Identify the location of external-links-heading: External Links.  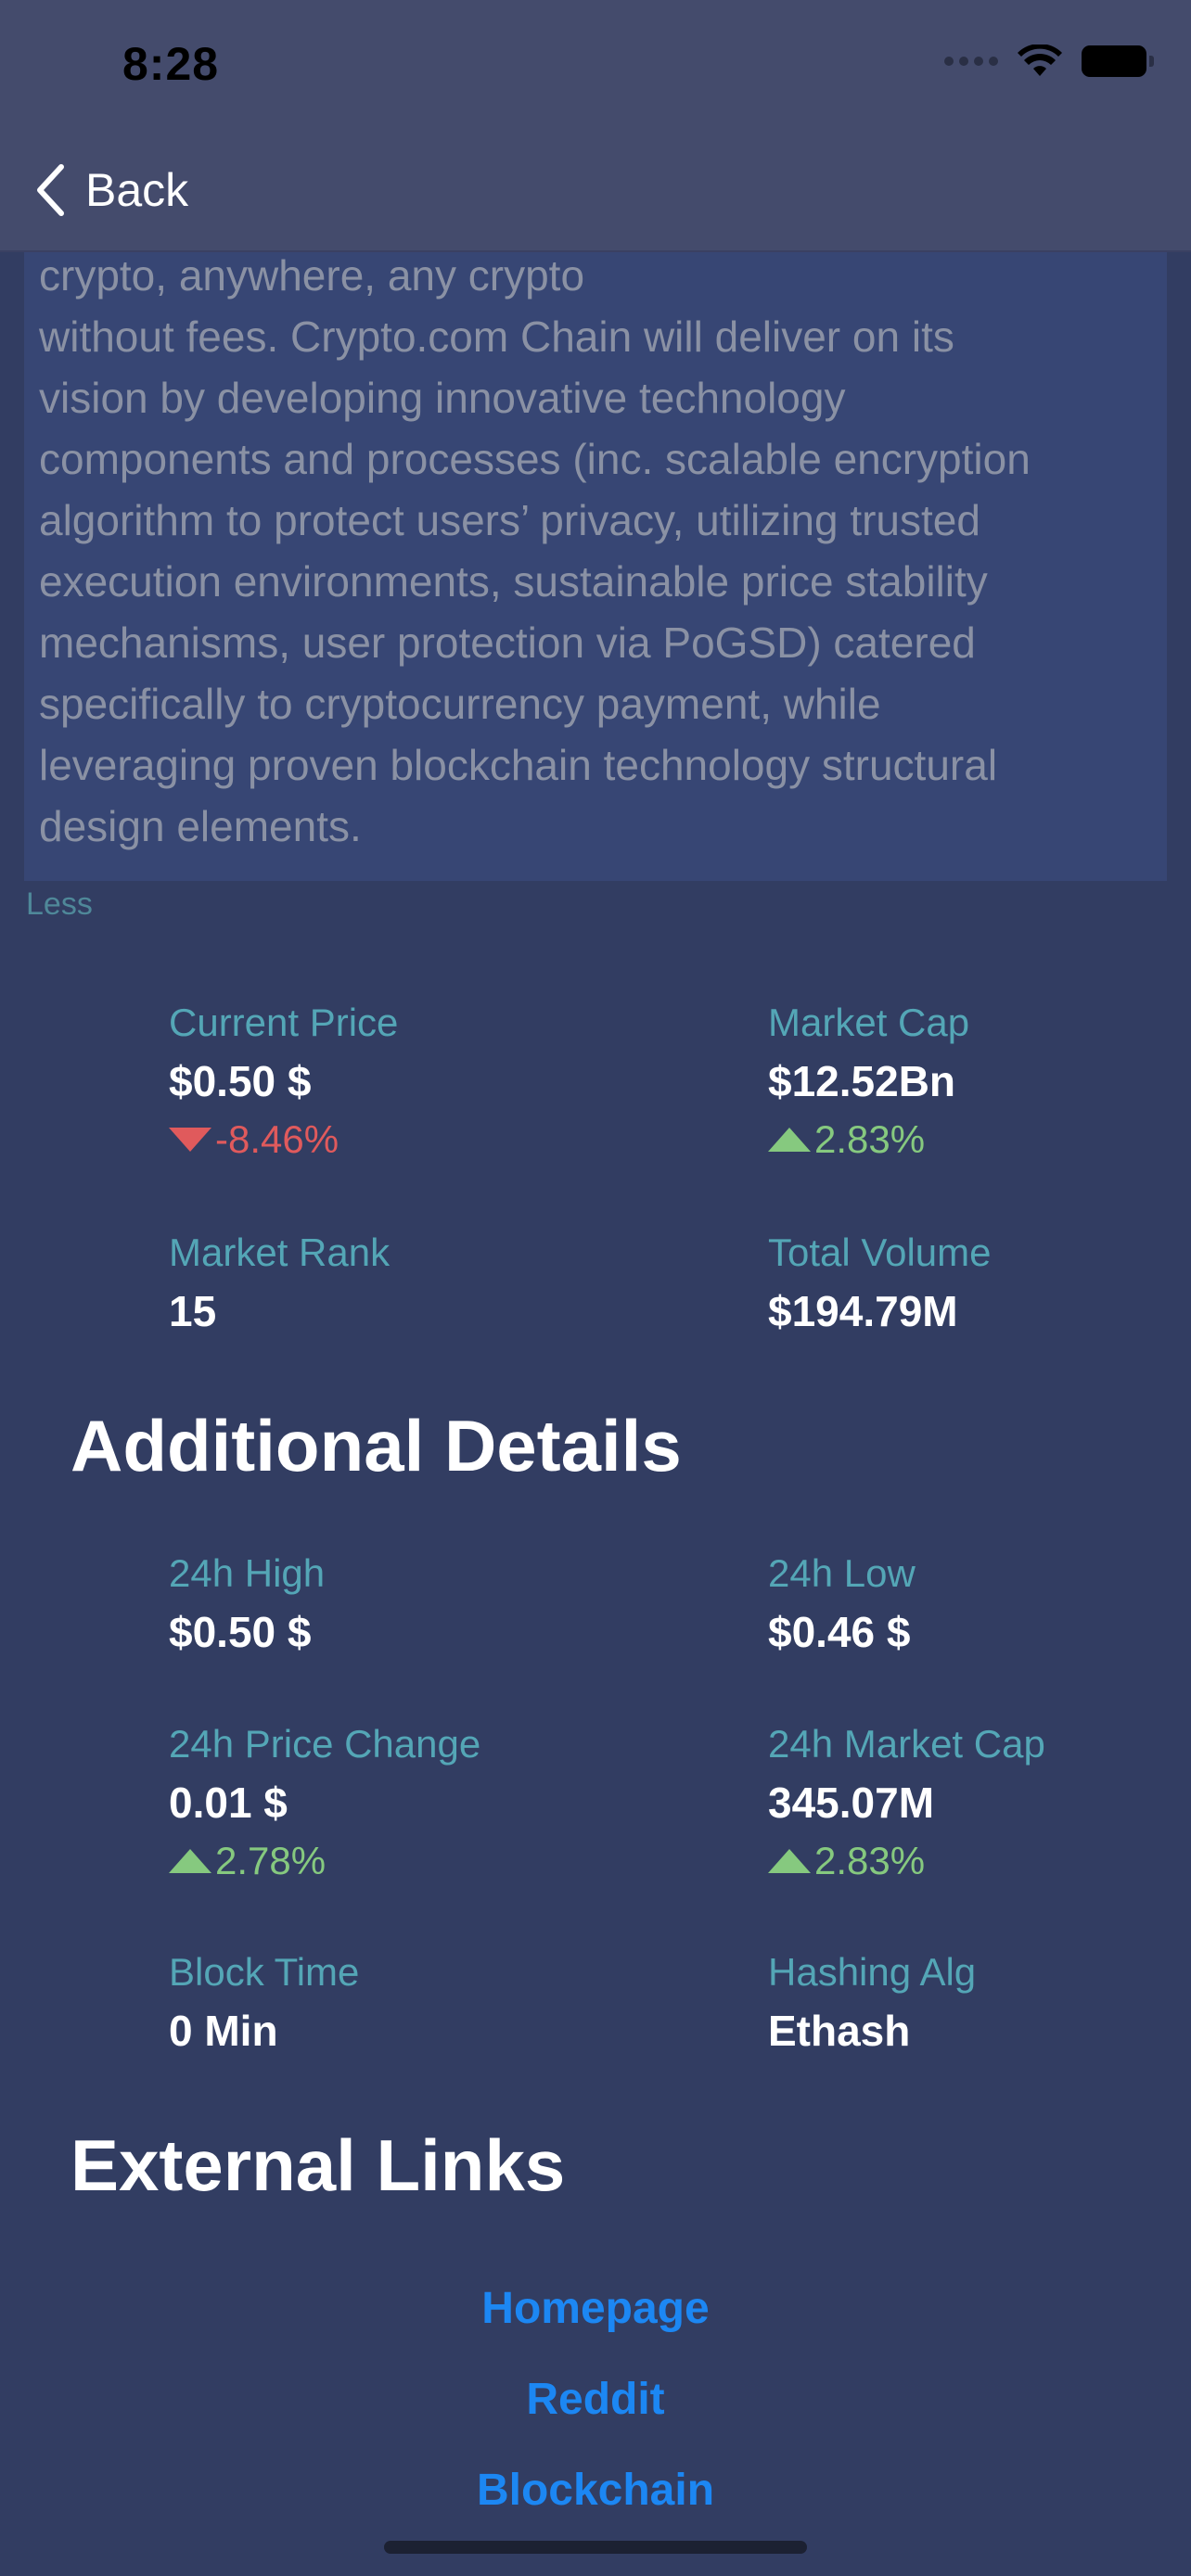
(318, 2165).